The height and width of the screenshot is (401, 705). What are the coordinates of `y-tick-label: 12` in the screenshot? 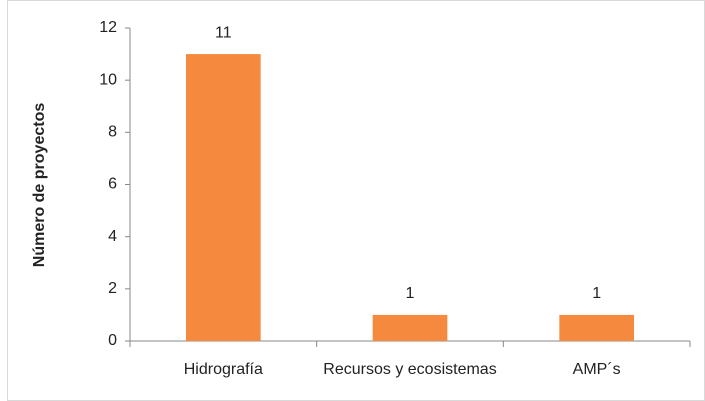 It's located at (108, 27).